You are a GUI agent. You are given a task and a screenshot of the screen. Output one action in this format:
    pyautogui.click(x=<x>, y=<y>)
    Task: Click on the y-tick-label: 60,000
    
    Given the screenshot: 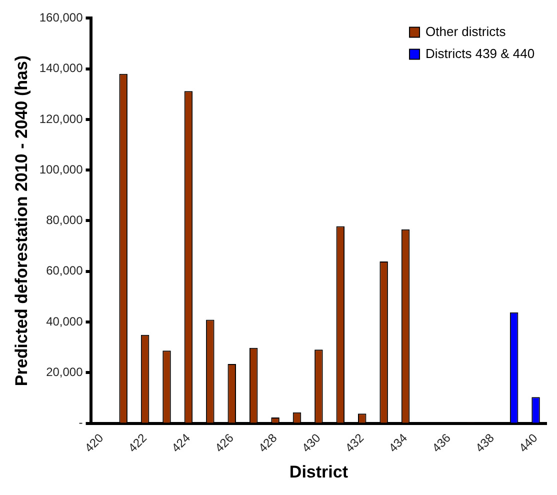 What is the action you would take?
    pyautogui.click(x=65, y=271)
    